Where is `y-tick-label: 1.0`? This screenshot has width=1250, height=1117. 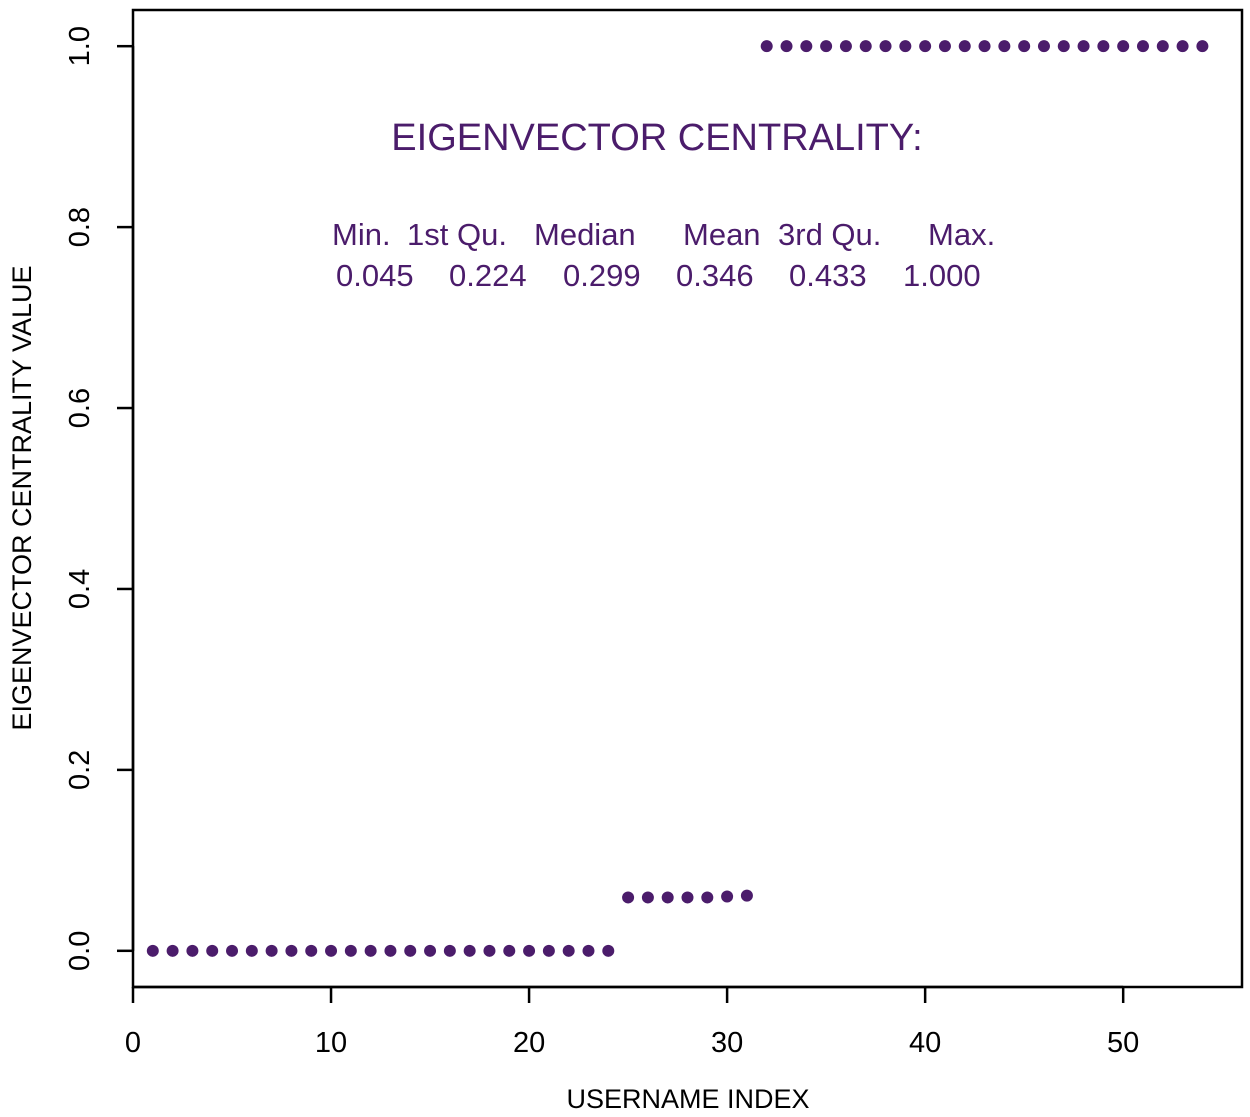 y-tick-label: 1.0 is located at coordinates (80, 46).